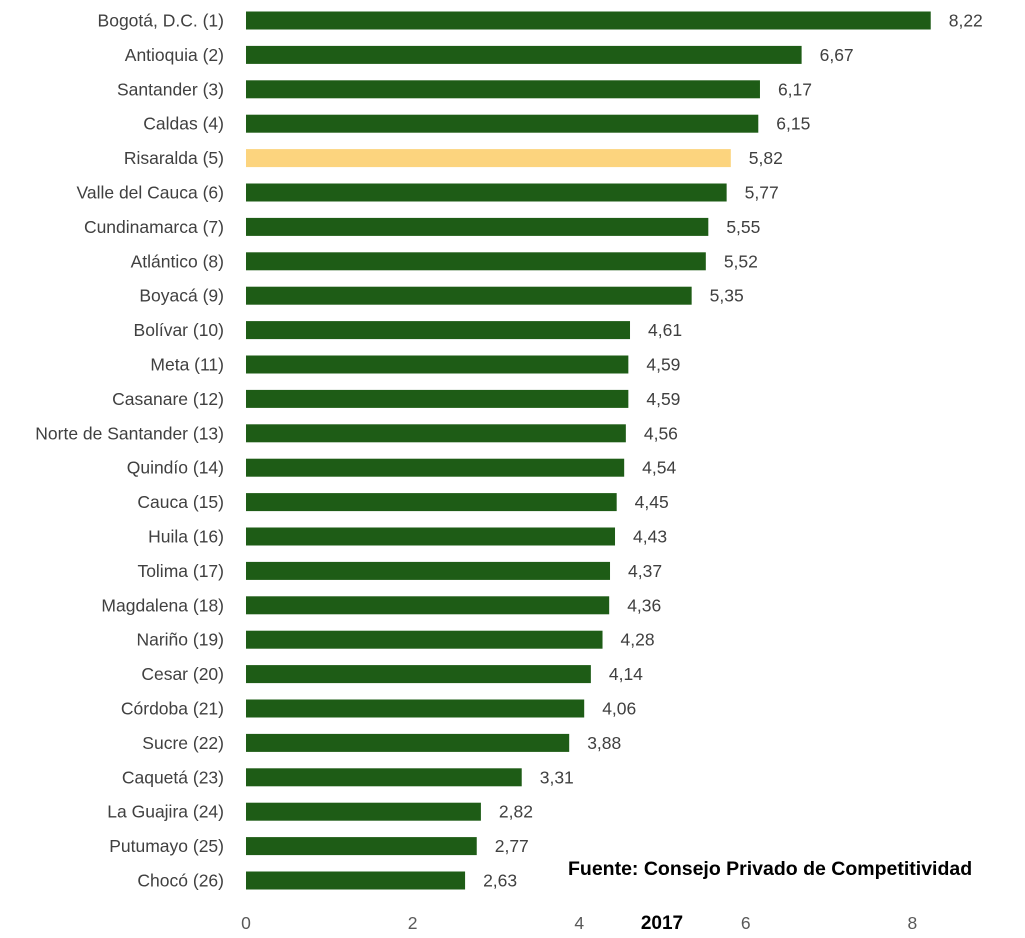 The width and height of the screenshot is (1025, 938). I want to click on x-axis-tick-labels: 0 2 4 6 8, so click(579, 923).